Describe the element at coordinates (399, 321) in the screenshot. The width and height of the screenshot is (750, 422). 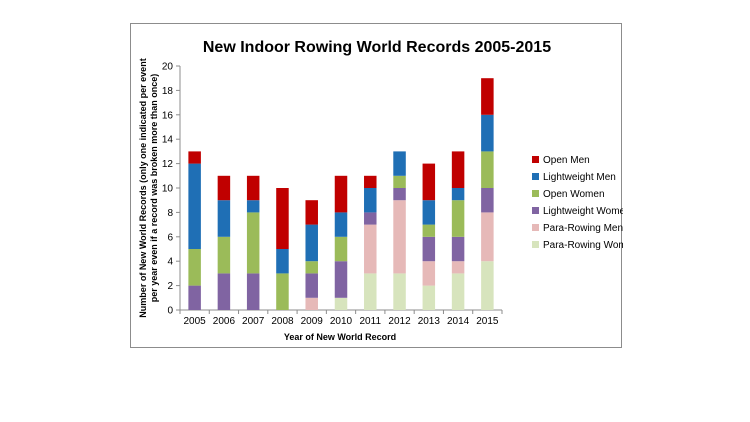
I see `x-tick-label: 2012` at that location.